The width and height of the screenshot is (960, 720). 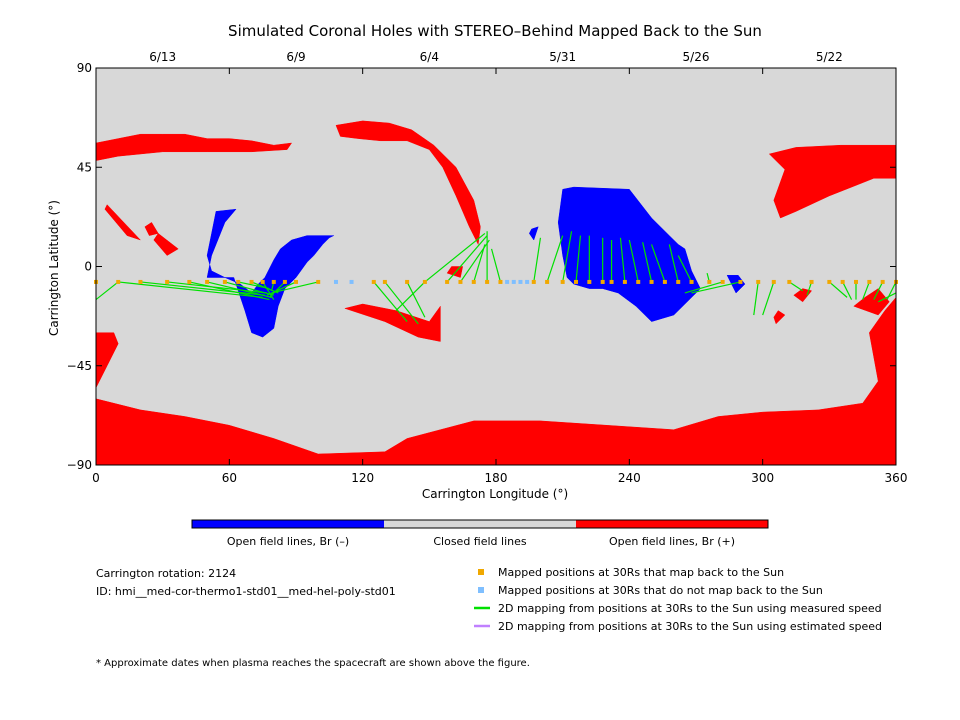 What do you see at coordinates (480, 524) in the screenshot?
I see `colorbar-frame` at bounding box center [480, 524].